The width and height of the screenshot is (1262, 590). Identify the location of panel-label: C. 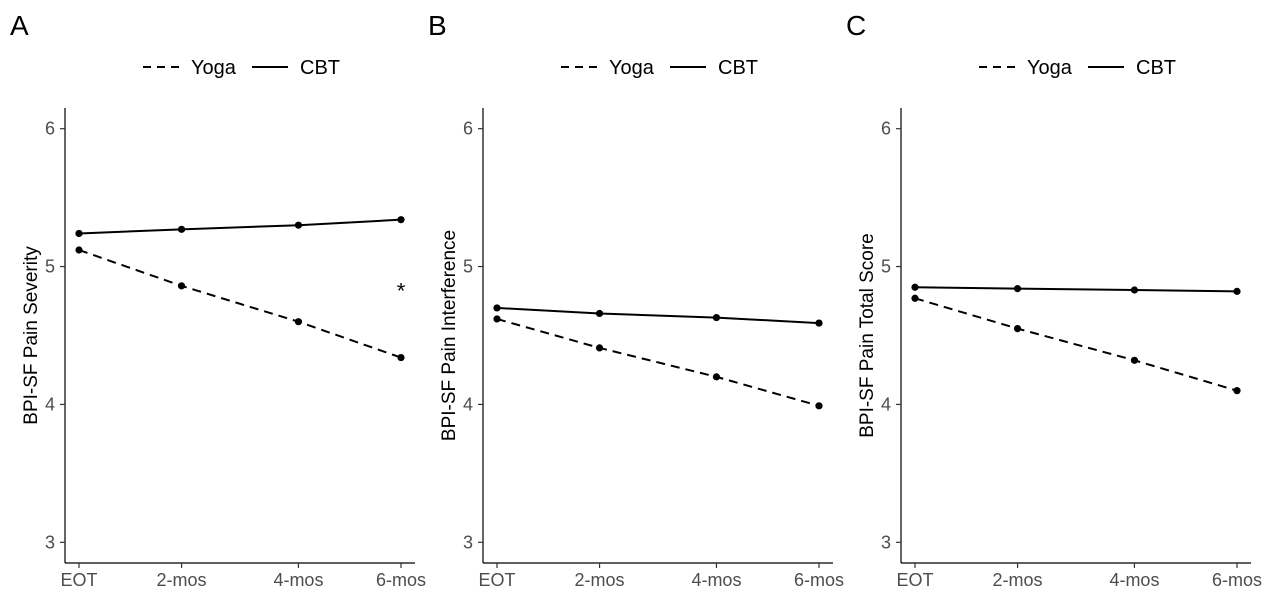
(856, 25).